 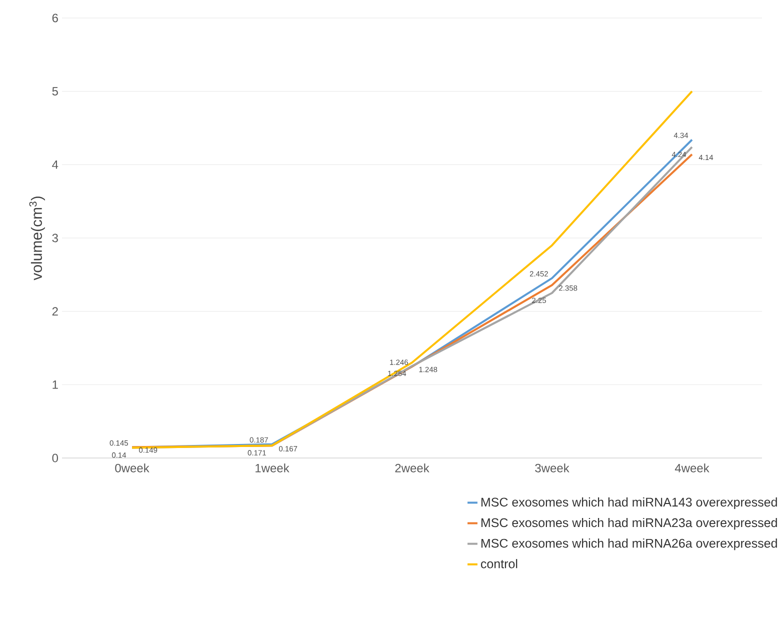 What do you see at coordinates (692, 468) in the screenshot?
I see `x-tick-label: 4week` at bounding box center [692, 468].